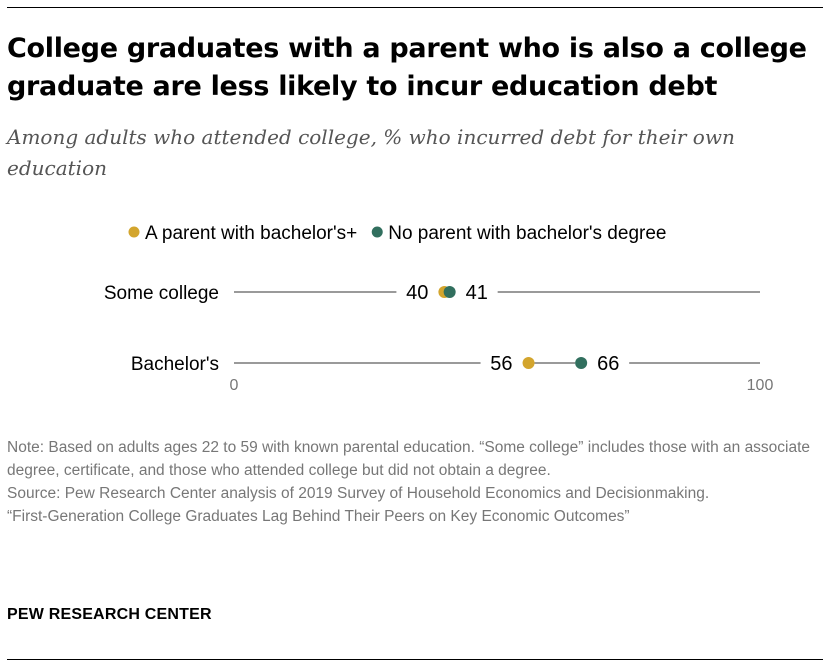  What do you see at coordinates (415, 7) in the screenshot?
I see `top-rule` at bounding box center [415, 7].